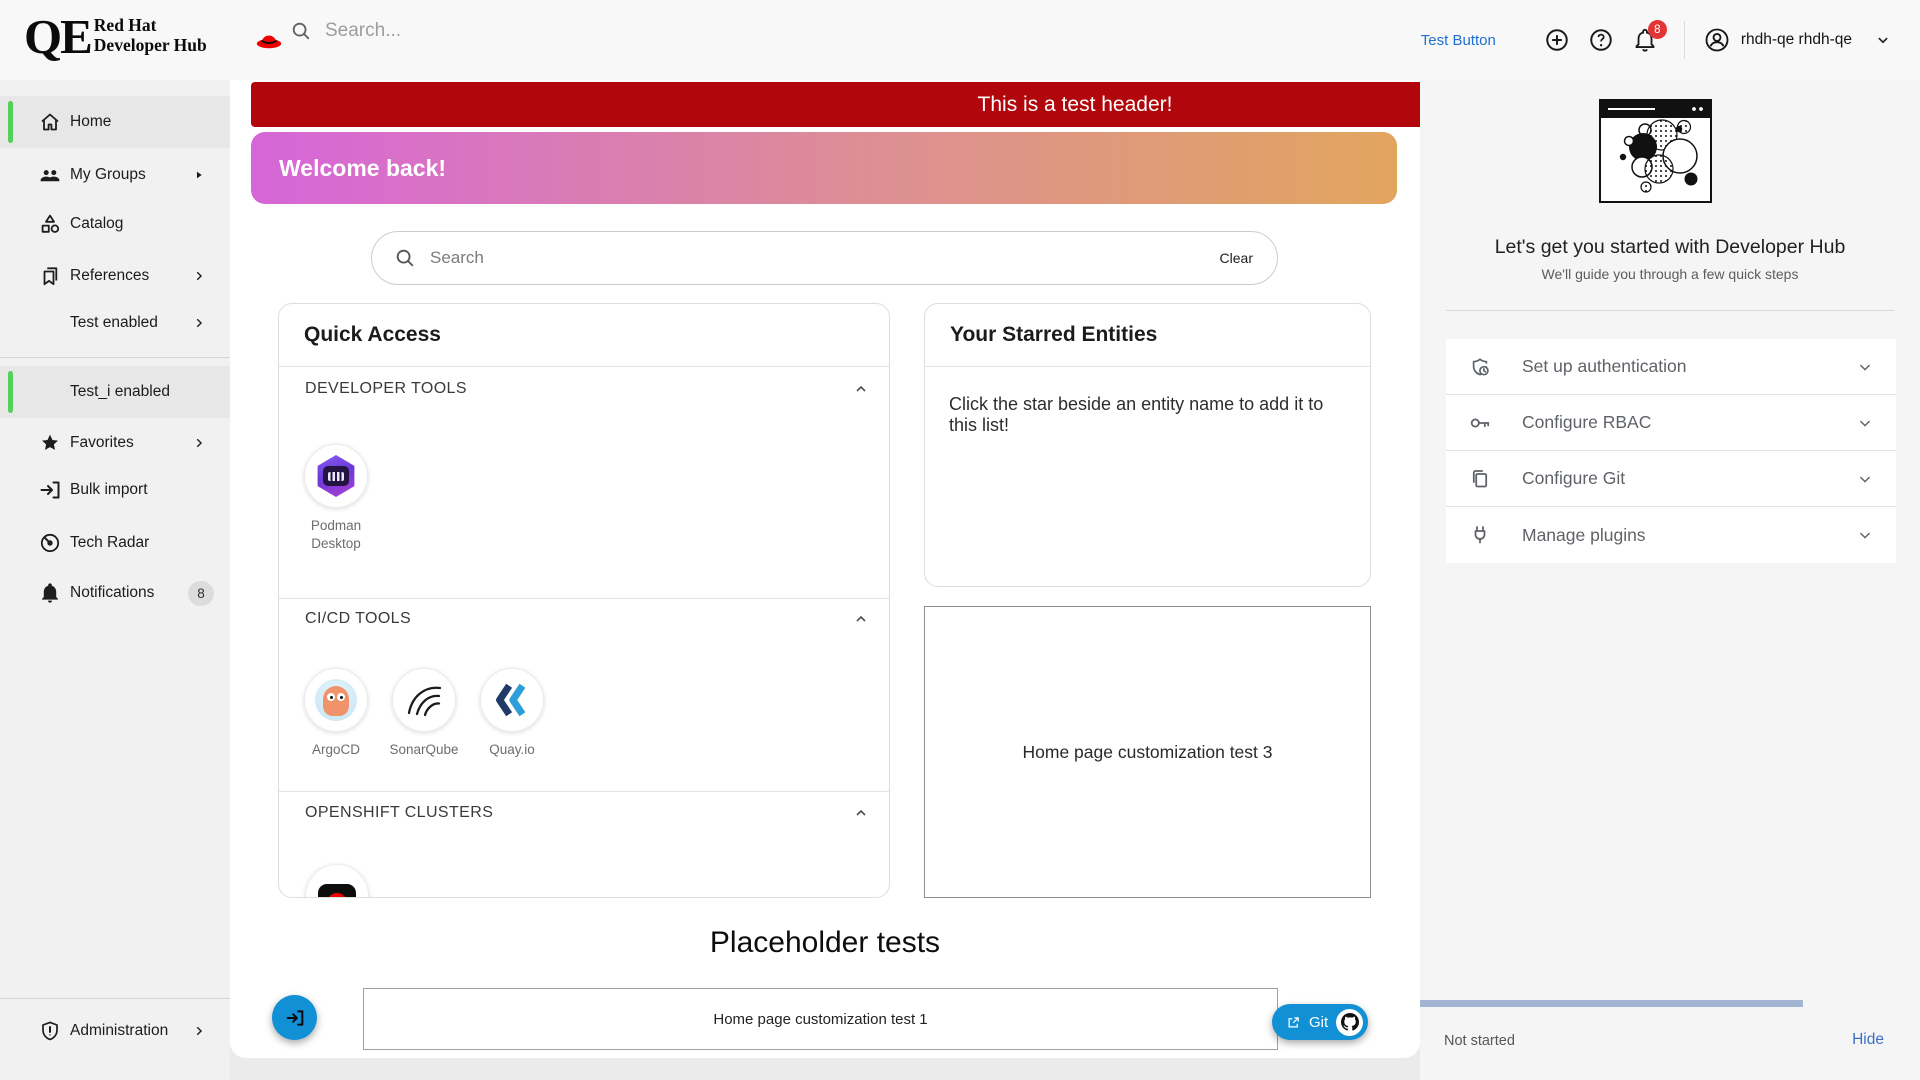 The height and width of the screenshot is (1080, 1920). I want to click on sidebar-item-bulk-import: Bulk import, so click(115, 490).